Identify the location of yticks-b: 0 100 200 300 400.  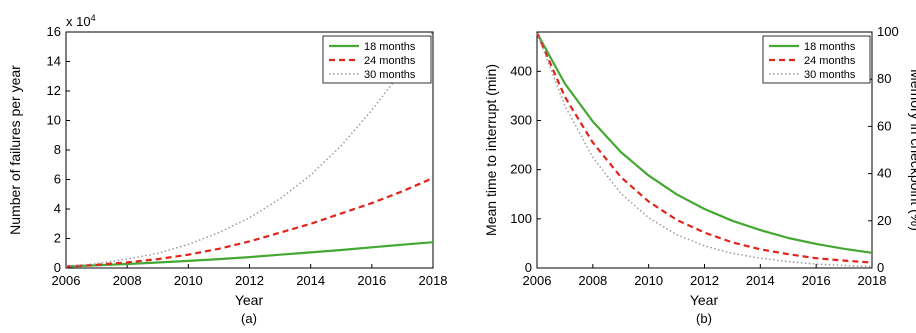
(525, 169).